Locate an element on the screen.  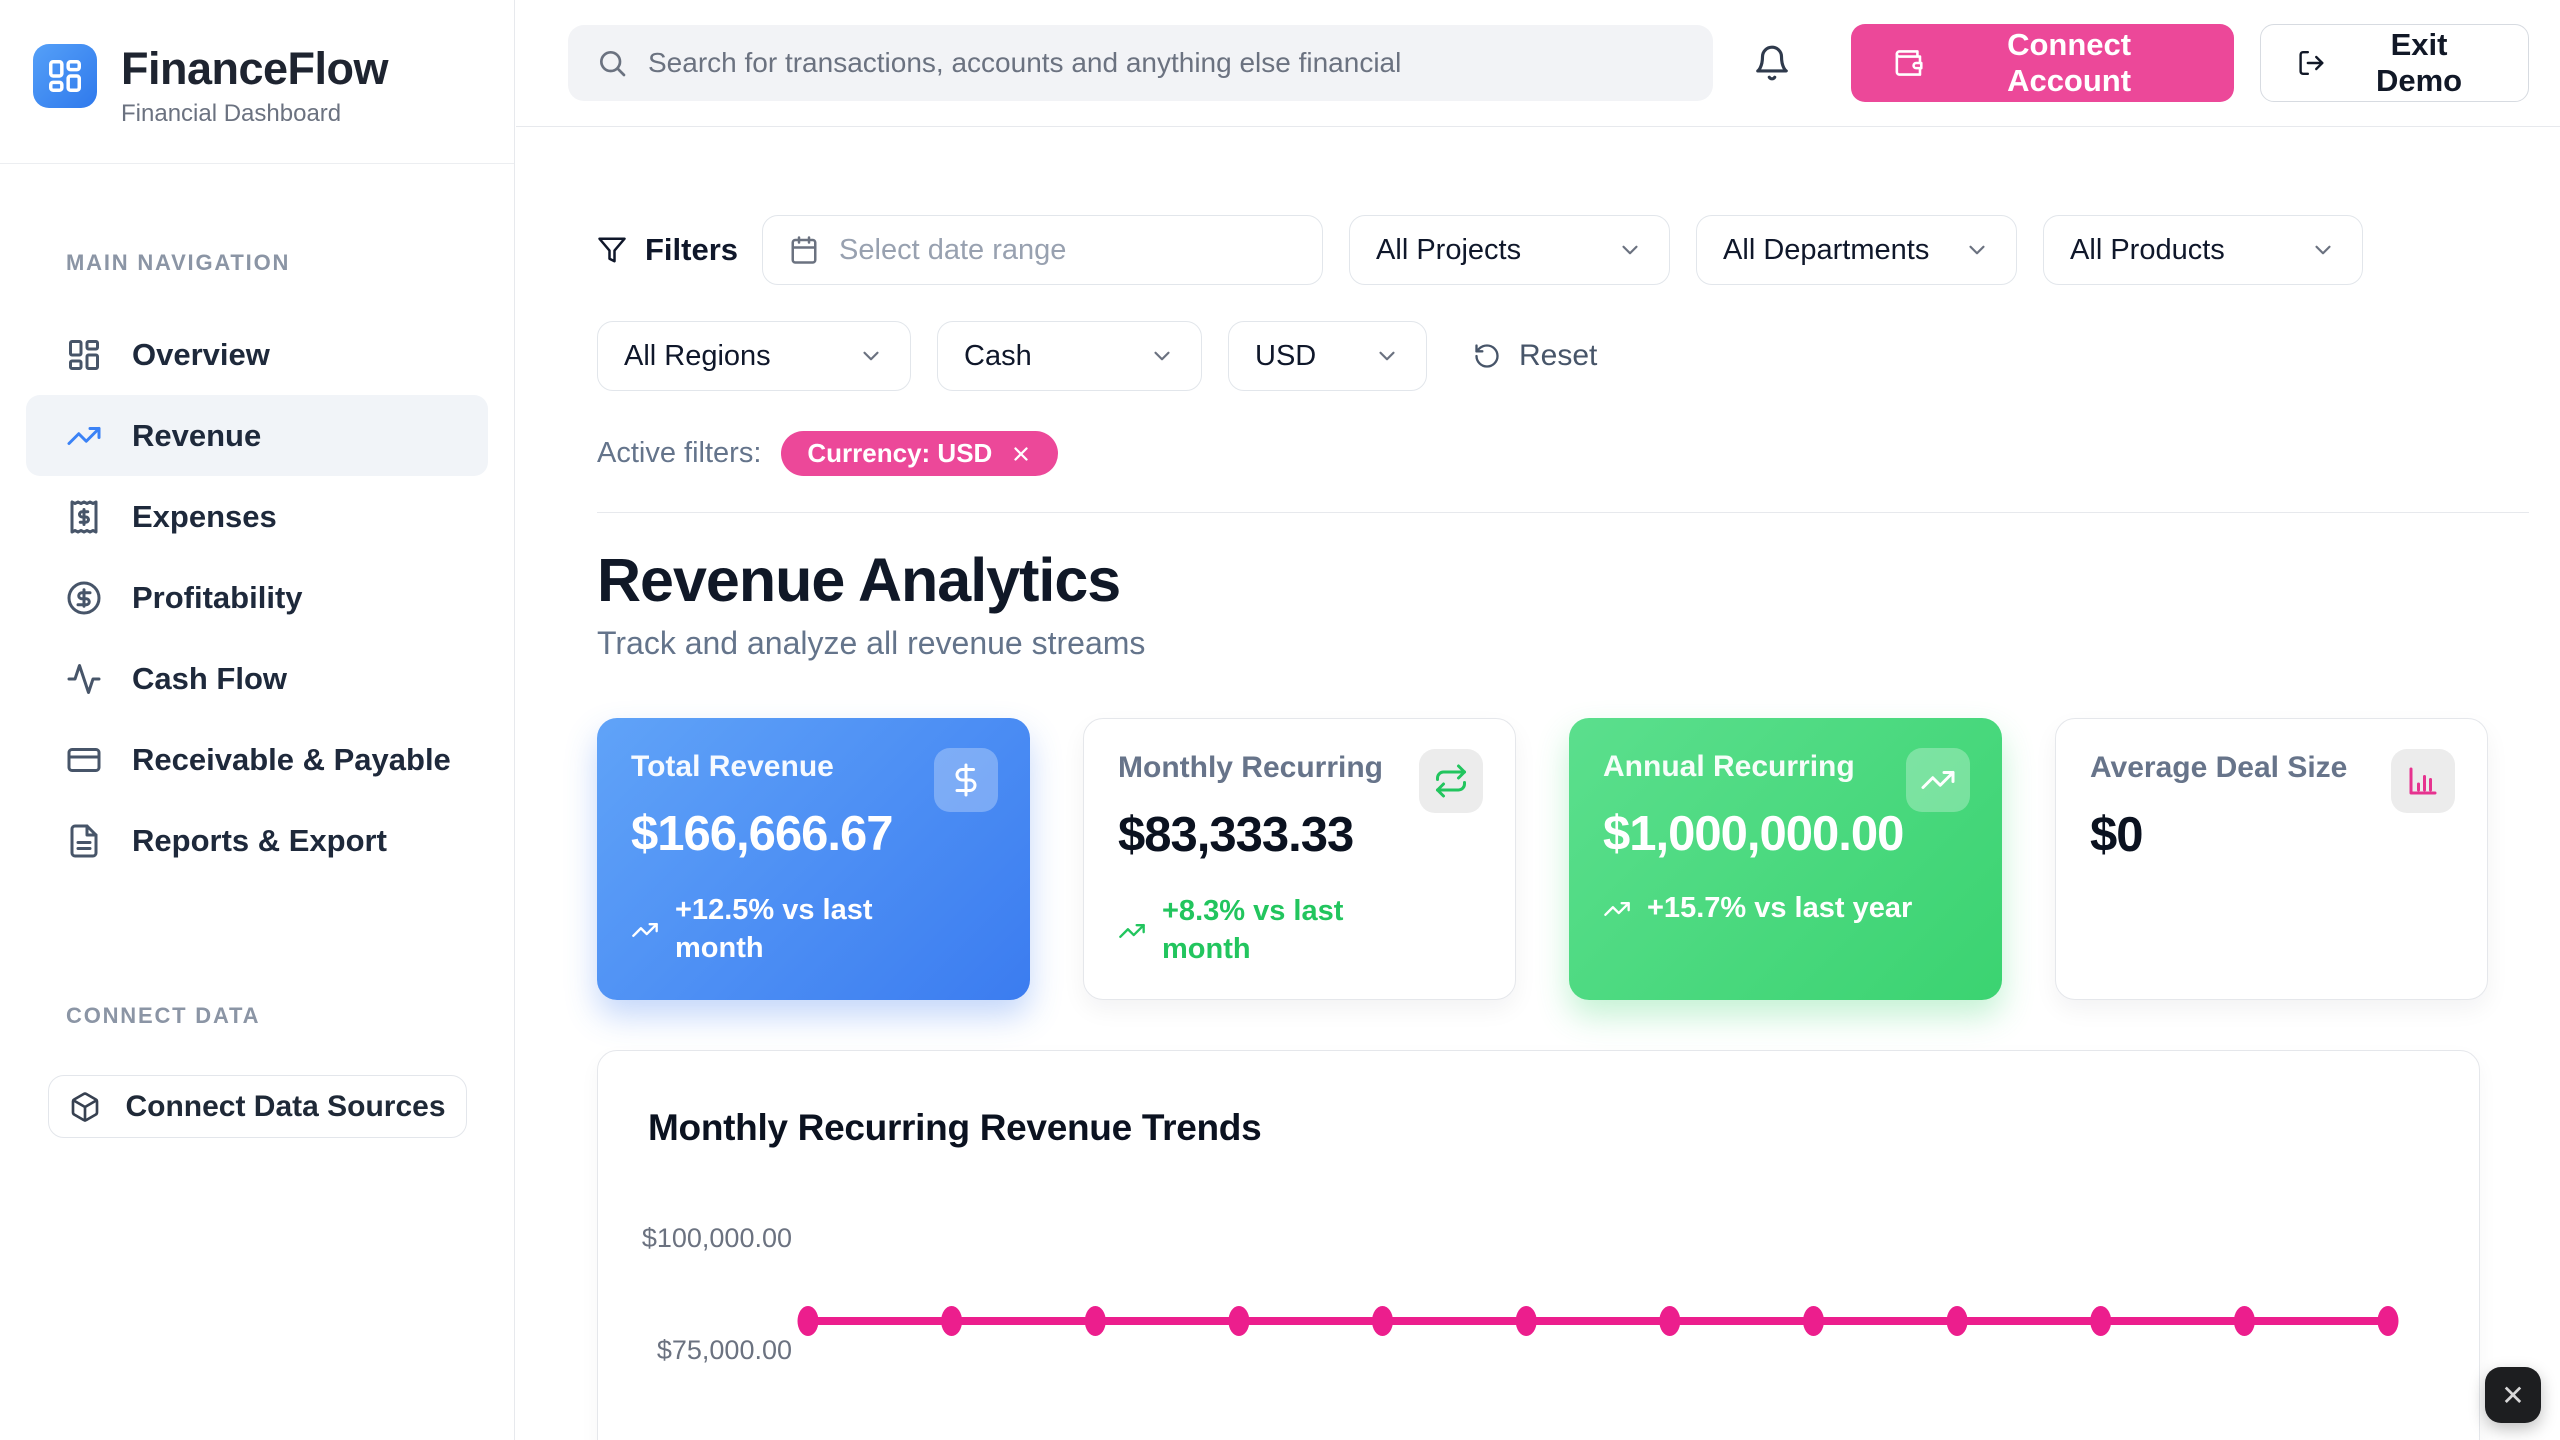
repeat-icon is located at coordinates (1451, 781).